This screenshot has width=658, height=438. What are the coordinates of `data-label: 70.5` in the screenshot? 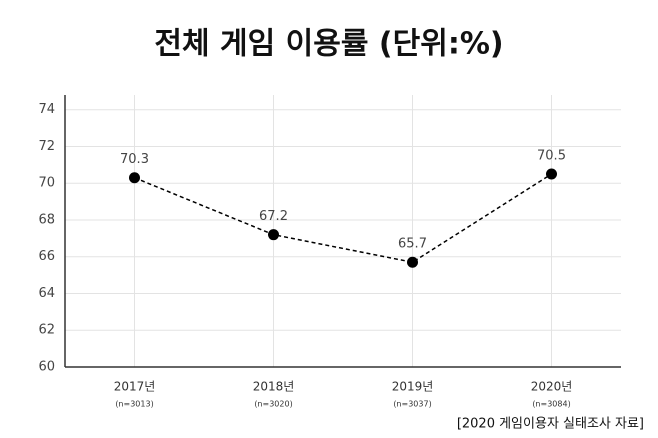 It's located at (551, 156).